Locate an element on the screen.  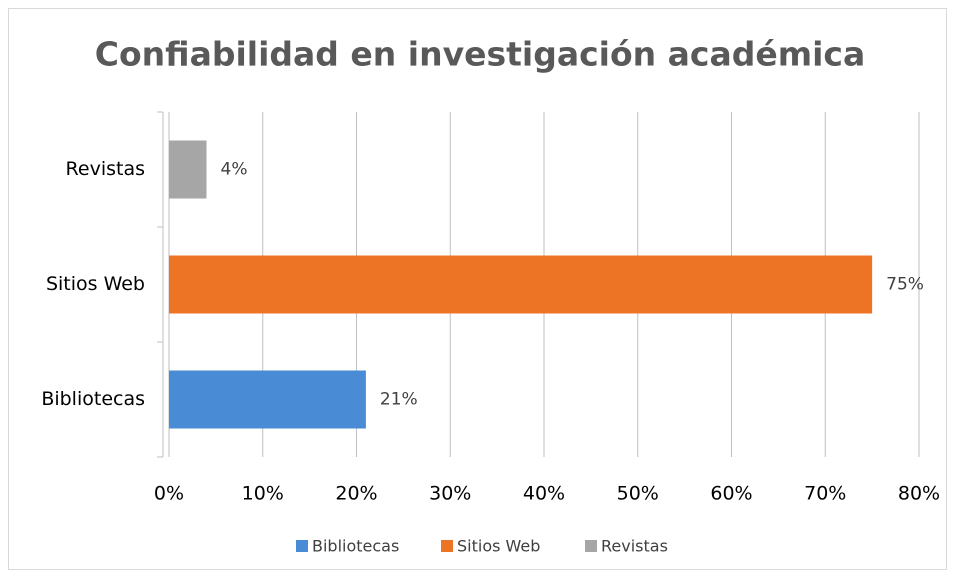
data-label: 21% is located at coordinates (399, 400).